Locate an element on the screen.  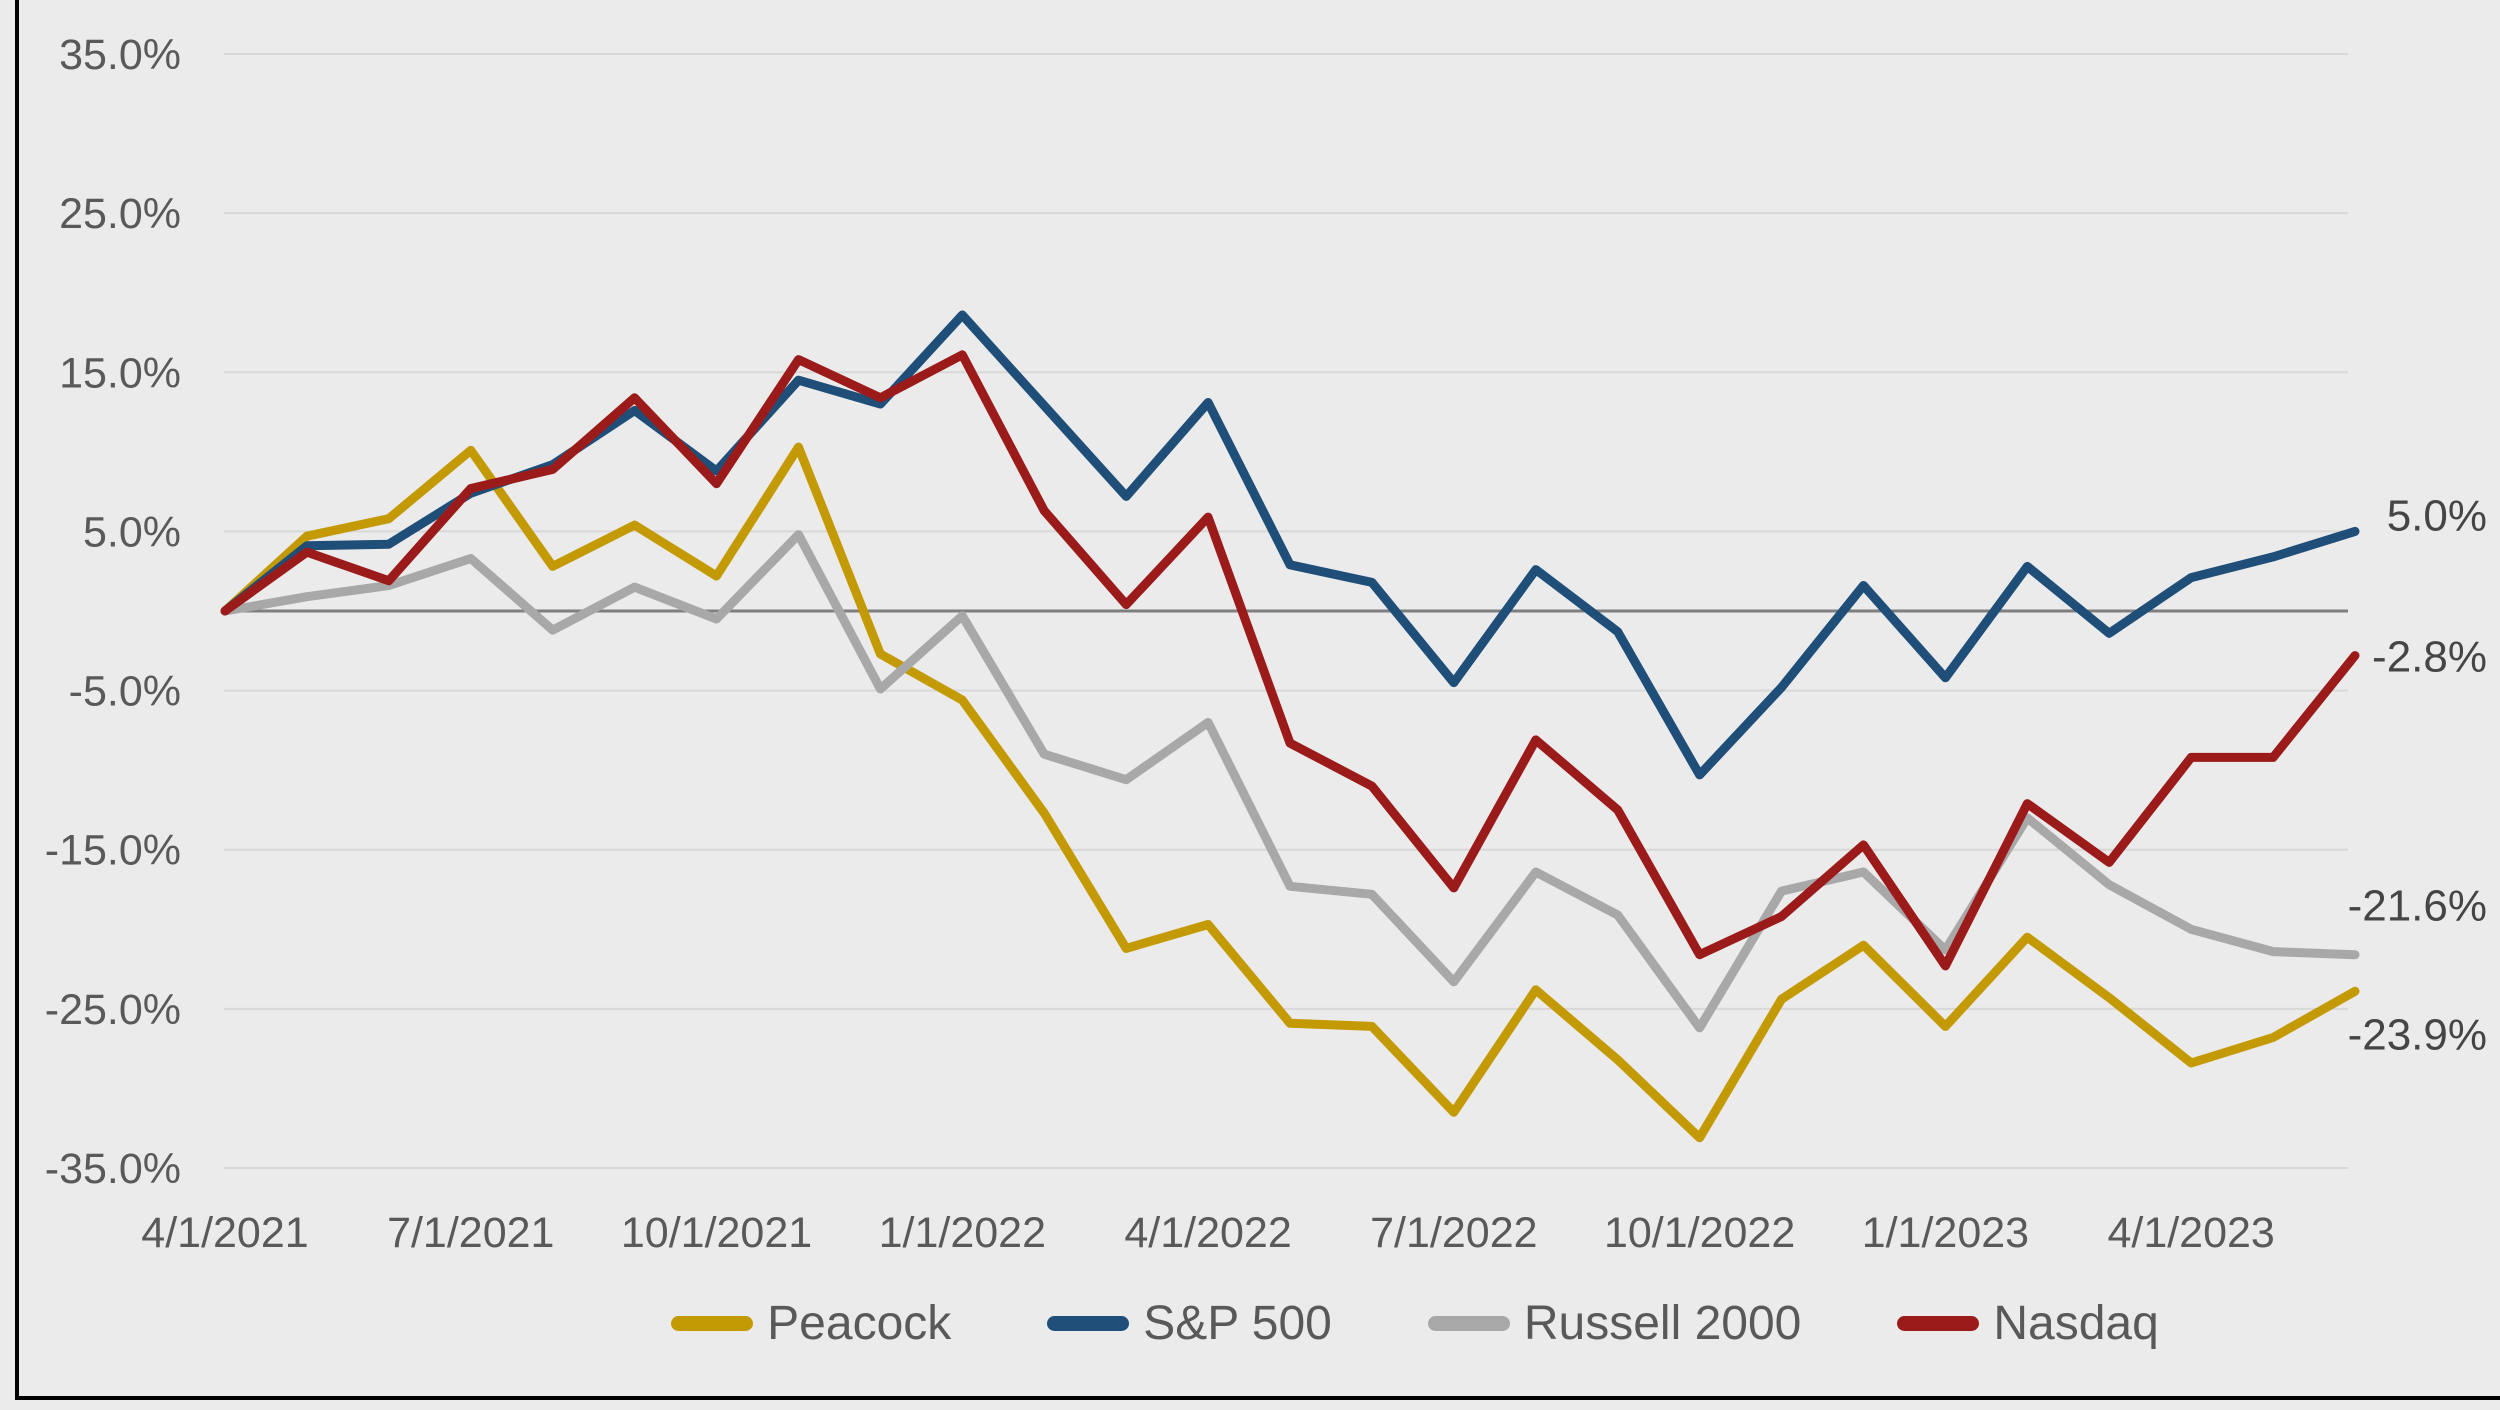
legend-item-peacock: Peacock is located at coordinates (811, 1323).